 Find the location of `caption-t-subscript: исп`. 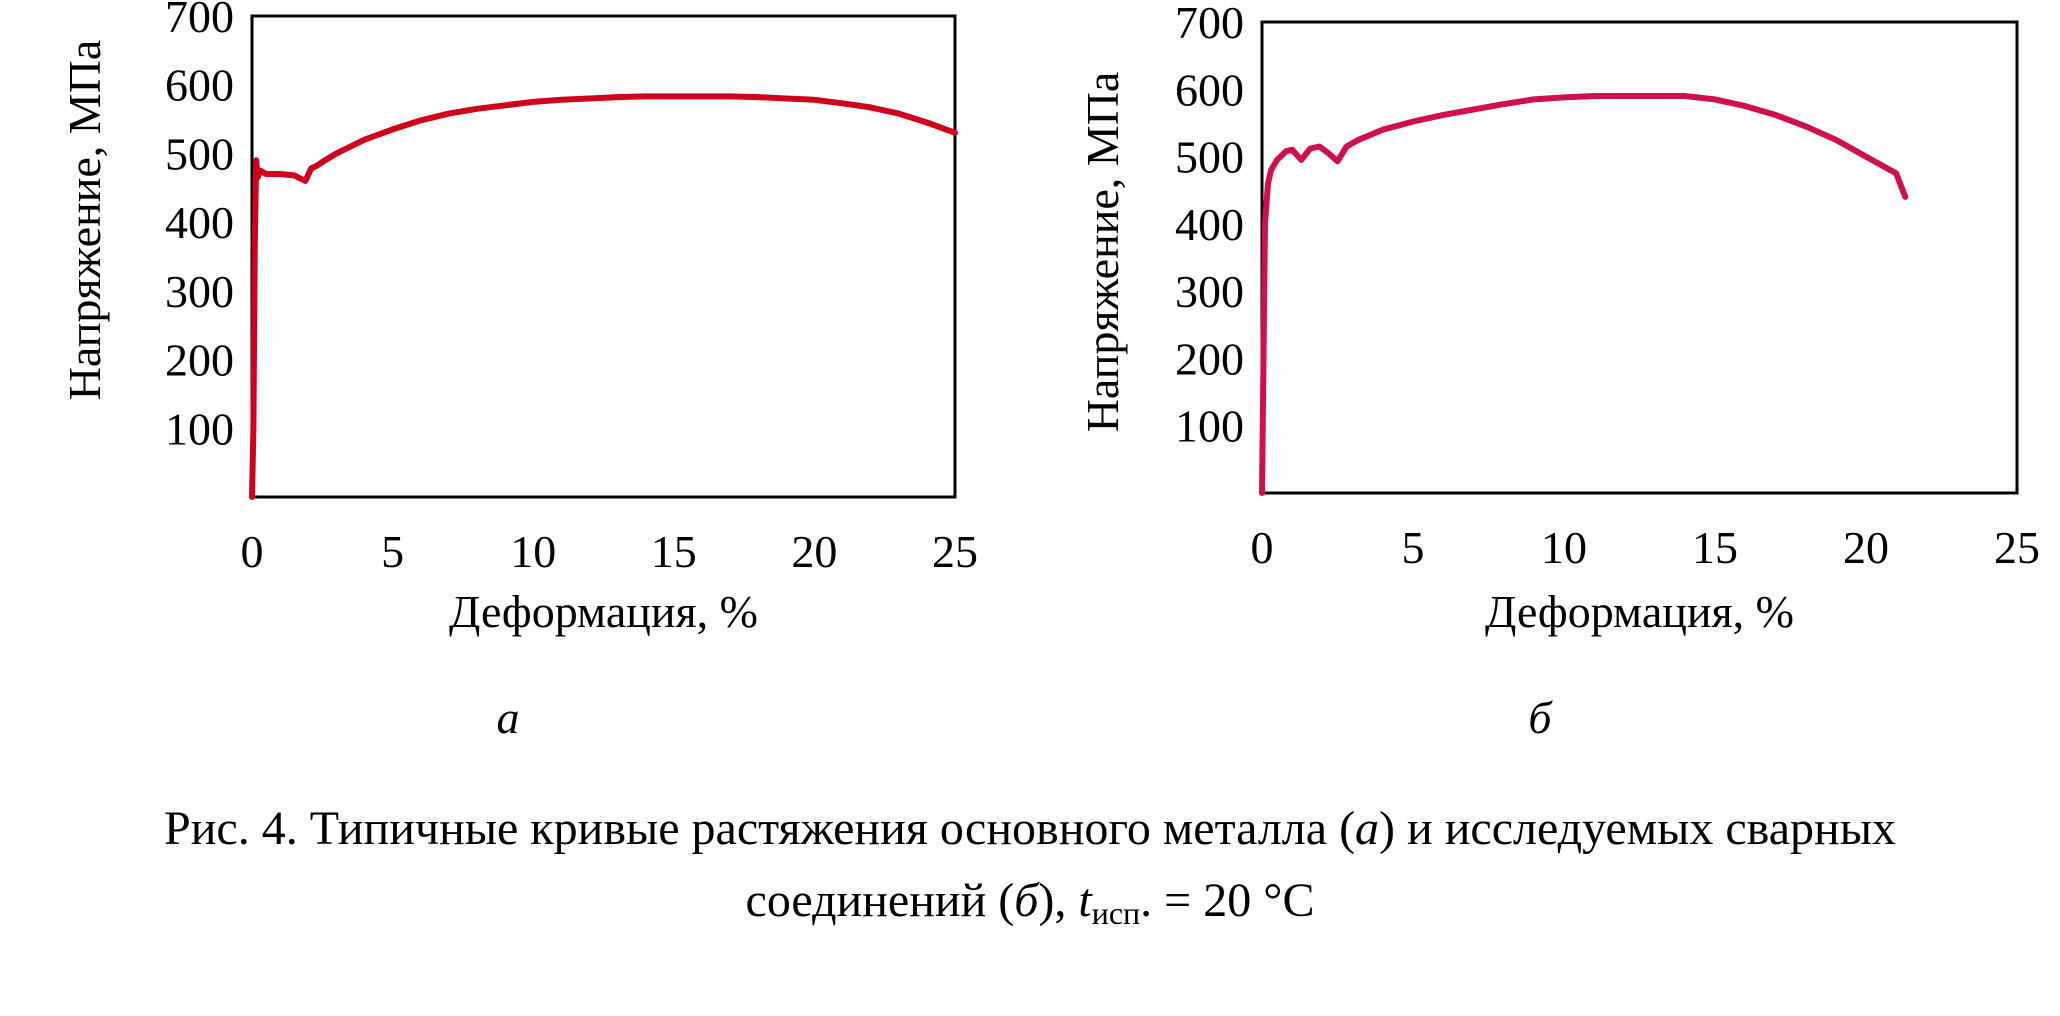

caption-t-subscript: исп is located at coordinates (1116, 913).